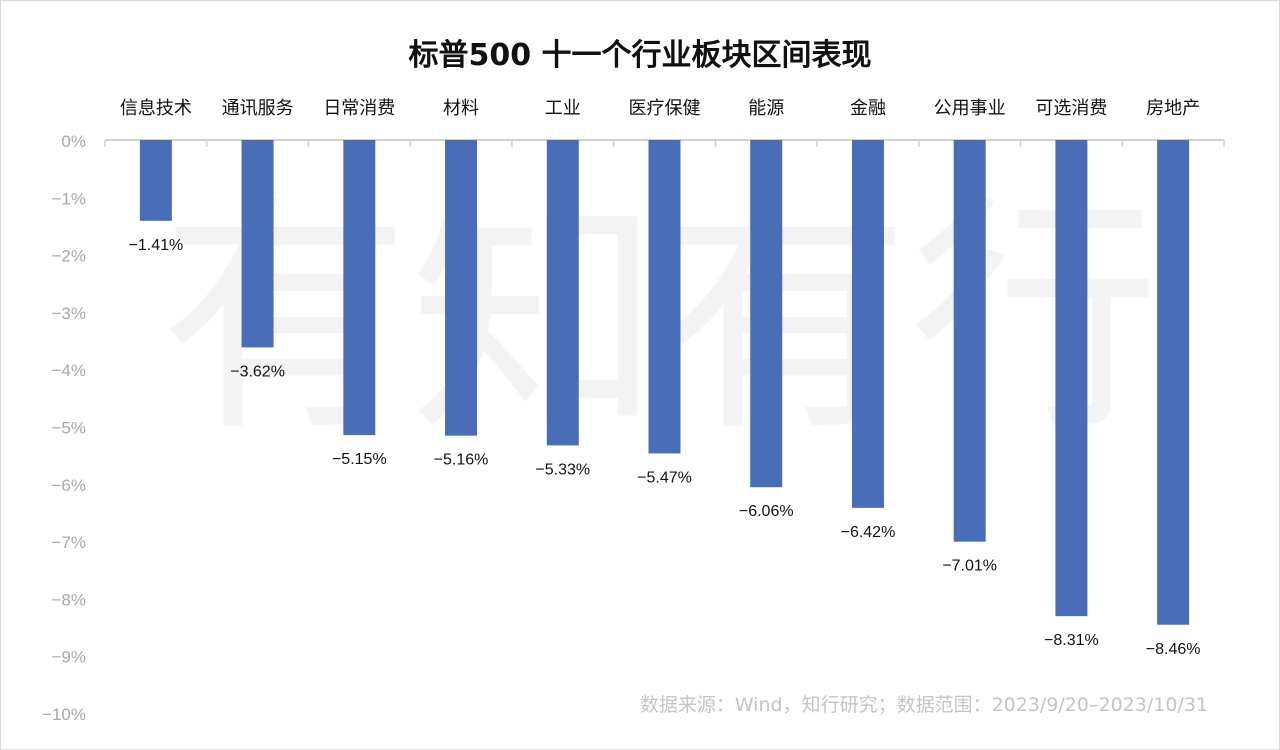  Describe the element at coordinates (664, 477) in the screenshot. I see `data-label: −5.47%` at that location.